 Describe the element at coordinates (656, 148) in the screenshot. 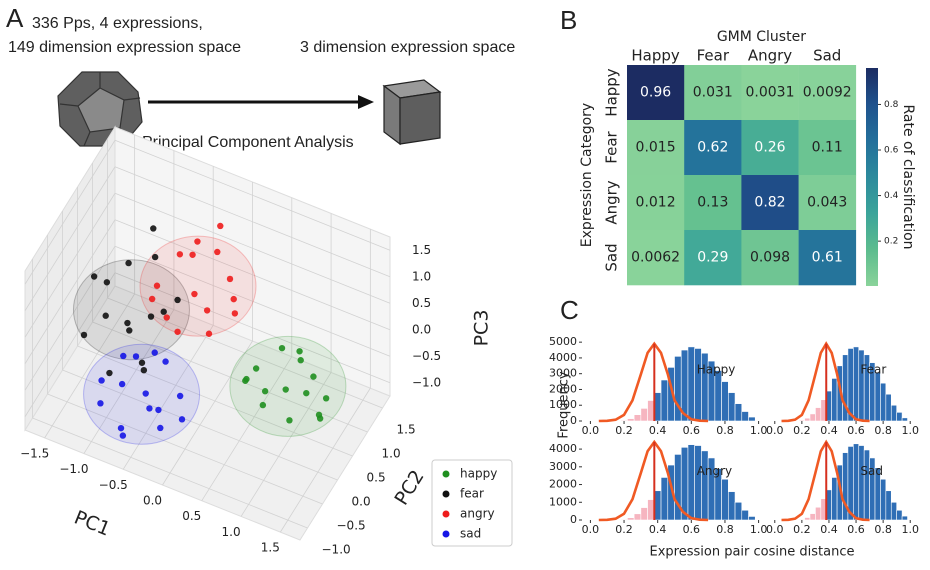

I see `cell-value: 0.015` at that location.